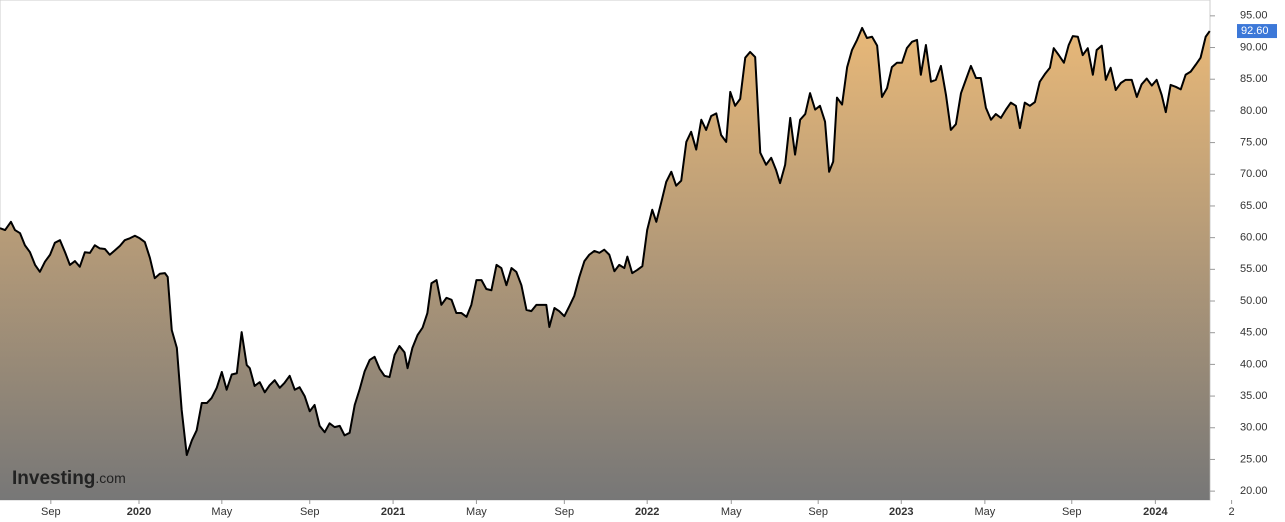  What do you see at coordinates (110, 478) in the screenshot?
I see `watermark-suffix: .com` at bounding box center [110, 478].